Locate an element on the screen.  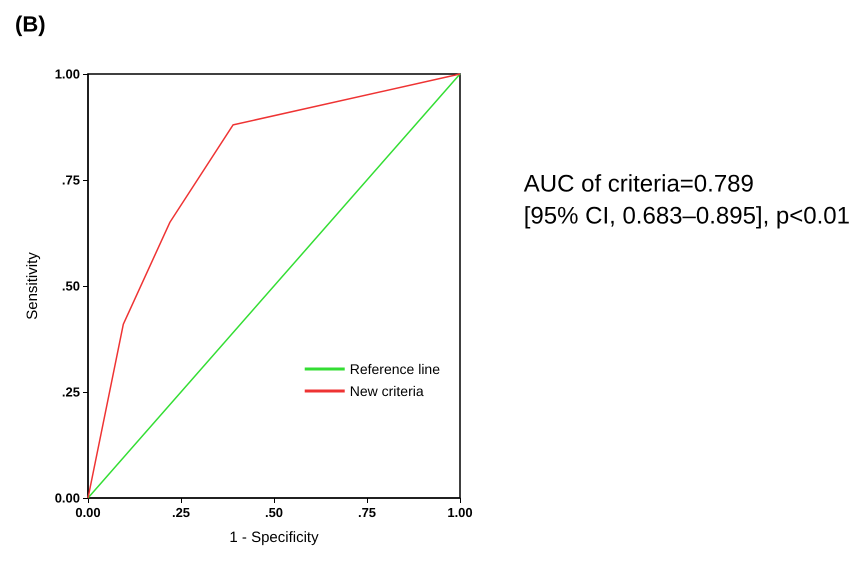
x-tick-label: .25 is located at coordinates (181, 512).